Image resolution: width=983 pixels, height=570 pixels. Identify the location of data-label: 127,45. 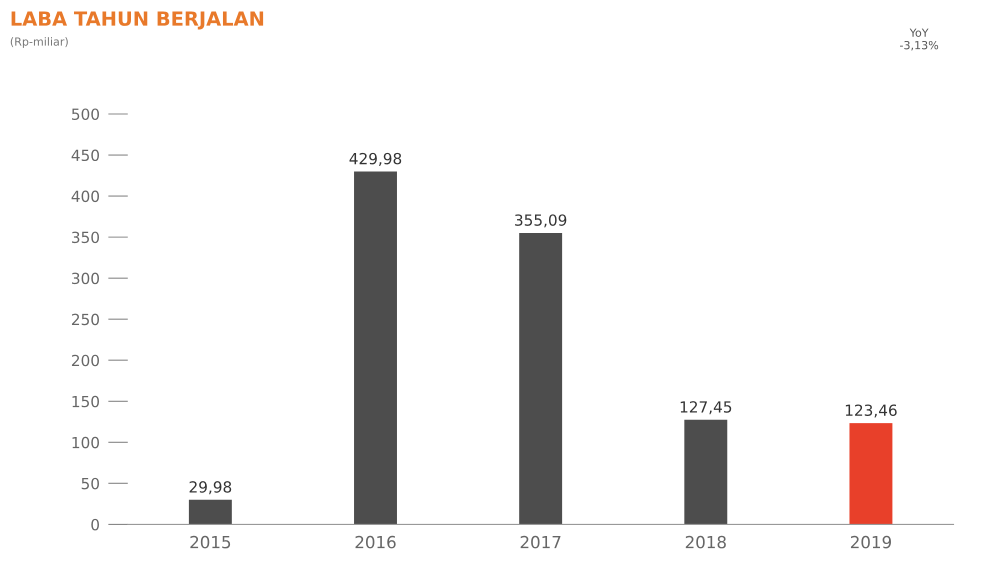
(706, 407).